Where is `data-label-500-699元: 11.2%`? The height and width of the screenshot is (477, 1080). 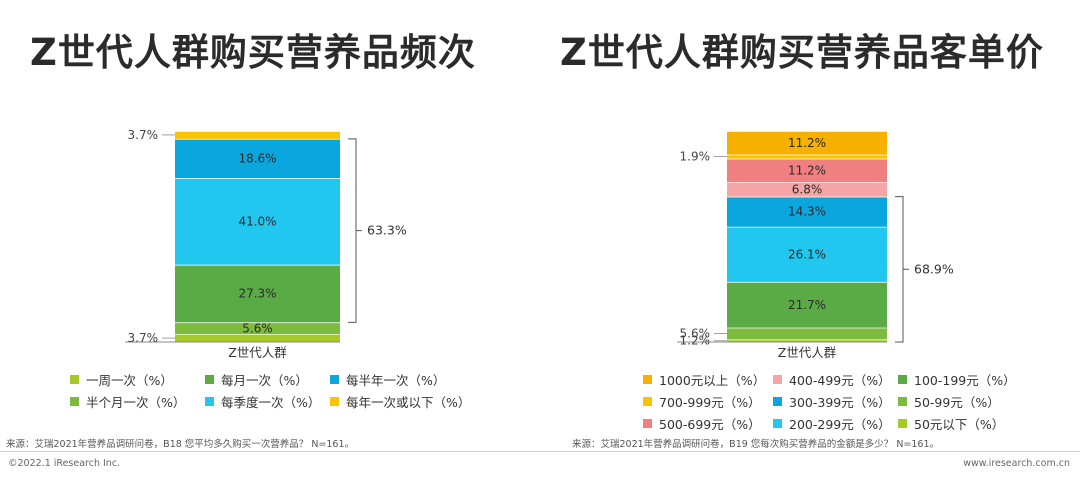
data-label-500-699元: 11.2% is located at coordinates (807, 170).